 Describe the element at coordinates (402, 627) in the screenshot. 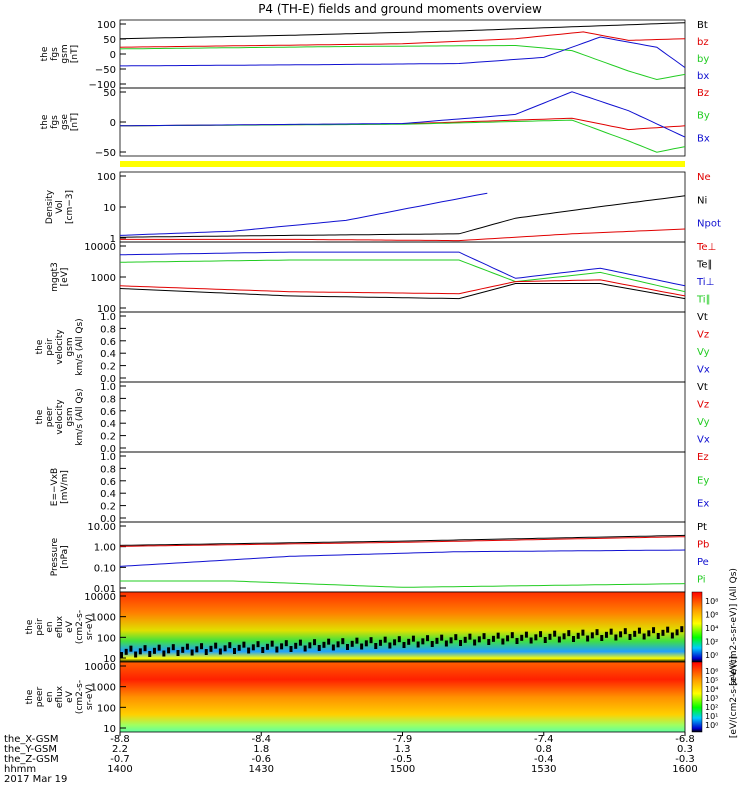

I see `heatmap-field` at that location.